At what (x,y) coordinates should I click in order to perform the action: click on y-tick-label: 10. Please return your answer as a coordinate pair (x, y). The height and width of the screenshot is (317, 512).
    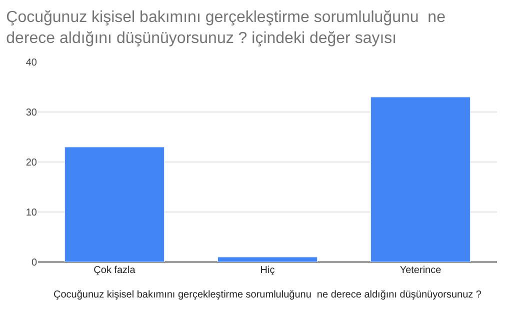
    Looking at the image, I should click on (32, 213).